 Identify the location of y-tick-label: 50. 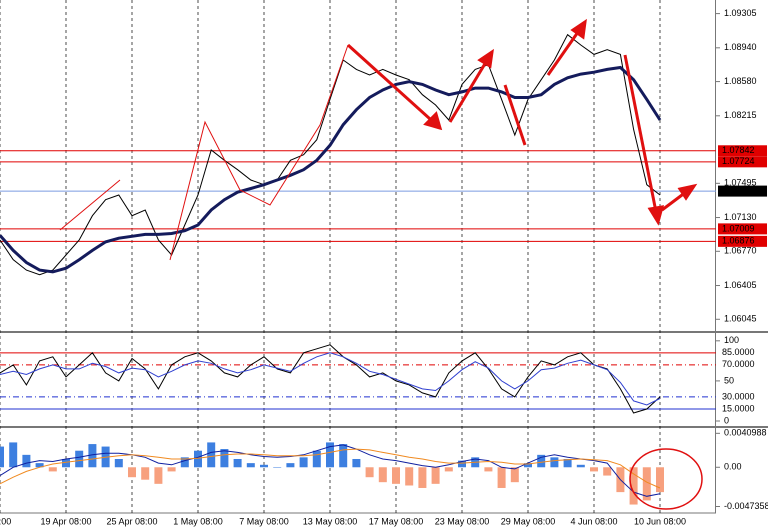
(729, 380).